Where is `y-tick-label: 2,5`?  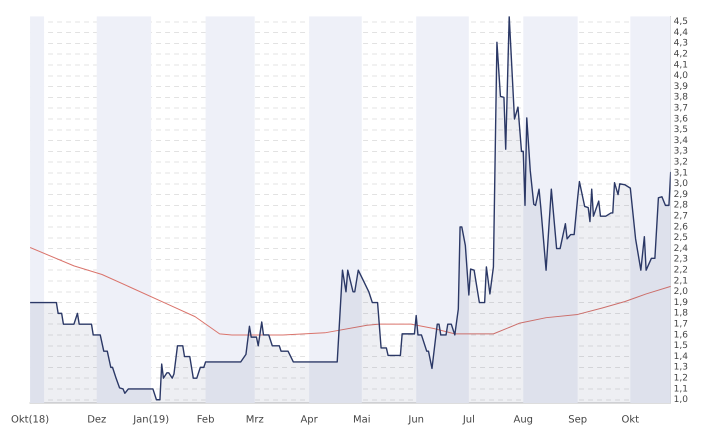
y-tick-label: 2,5 is located at coordinates (681, 238).